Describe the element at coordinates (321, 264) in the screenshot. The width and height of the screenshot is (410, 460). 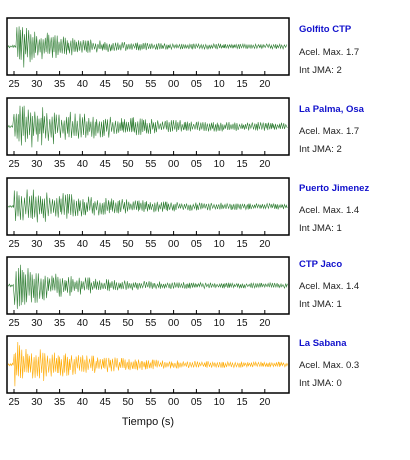
I see `station-label-ctp-jaco: CTP Jaco` at that location.